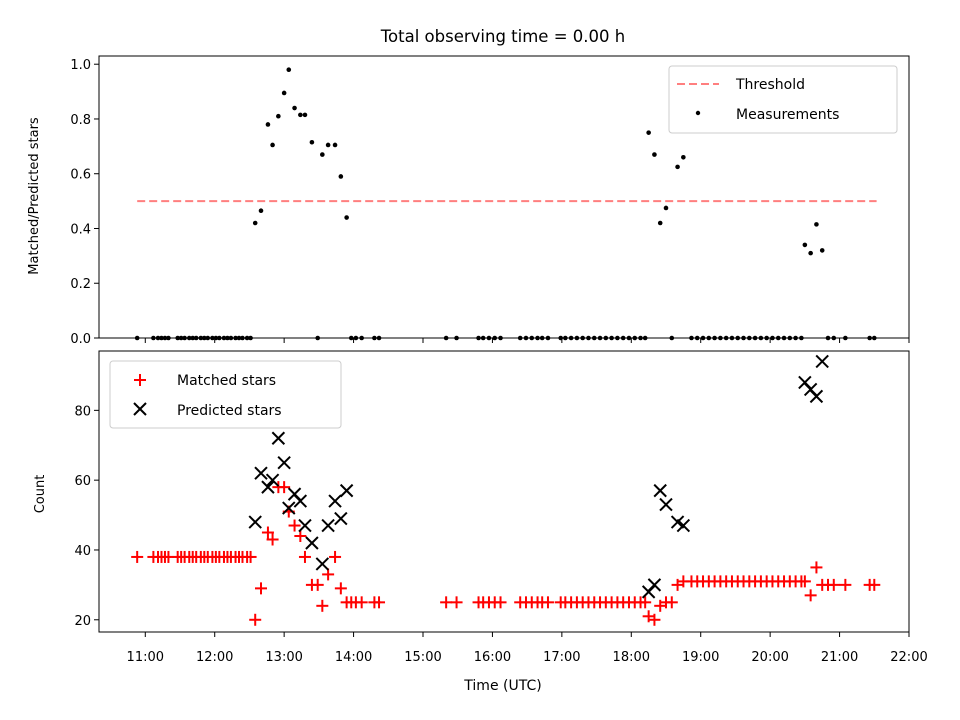  I want to click on ratio-y-tick-label: 0.2, so click(80, 284).